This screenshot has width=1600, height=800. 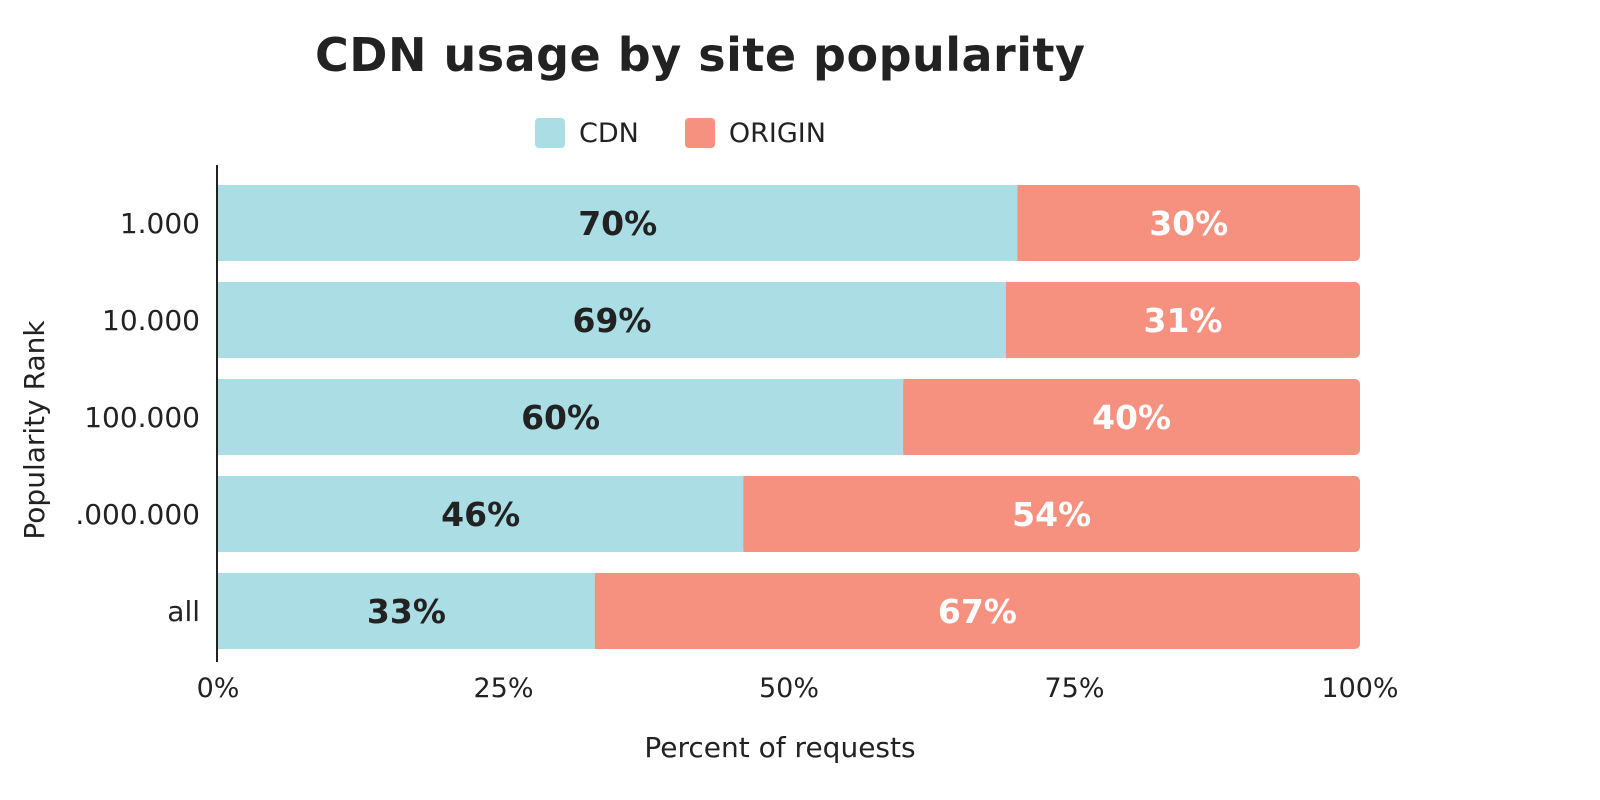 What do you see at coordinates (907, 417) in the screenshot?
I see `bar-origin-2-joint` at bounding box center [907, 417].